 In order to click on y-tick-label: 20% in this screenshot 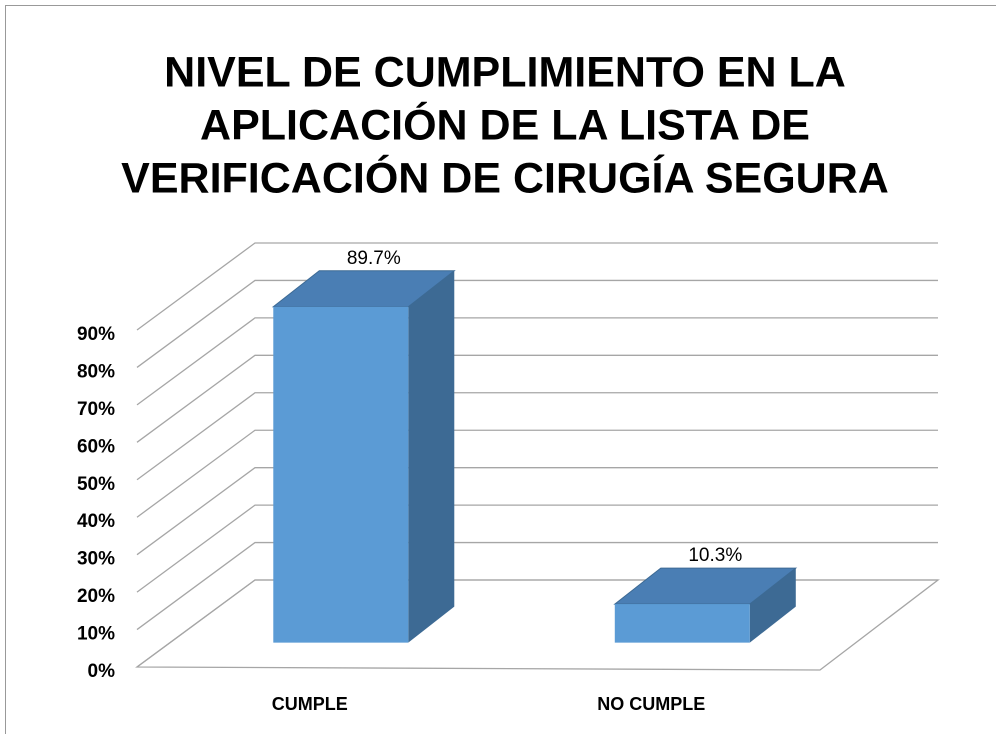, I will do `click(96, 596)`.